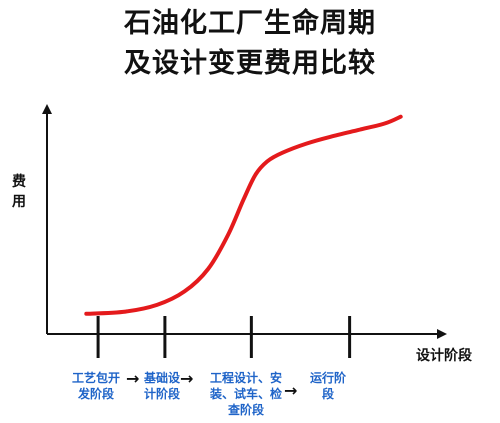  What do you see at coordinates (327, 378) in the screenshot?
I see `stage-label-4-line-1: 运行阶` at bounding box center [327, 378].